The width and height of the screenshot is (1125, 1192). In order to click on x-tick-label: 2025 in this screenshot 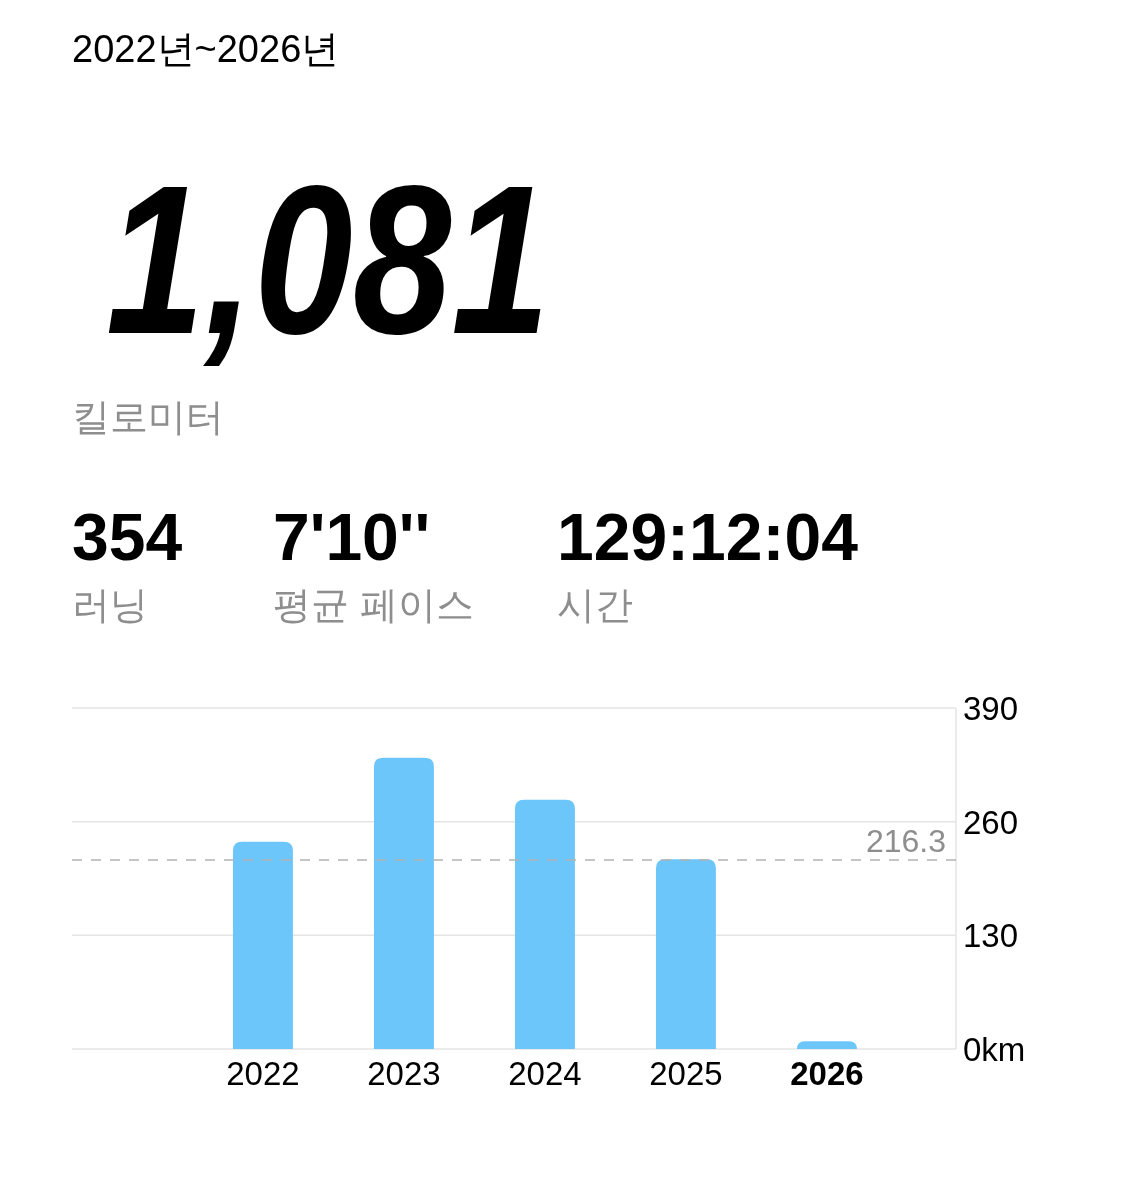, I will do `click(686, 1073)`.